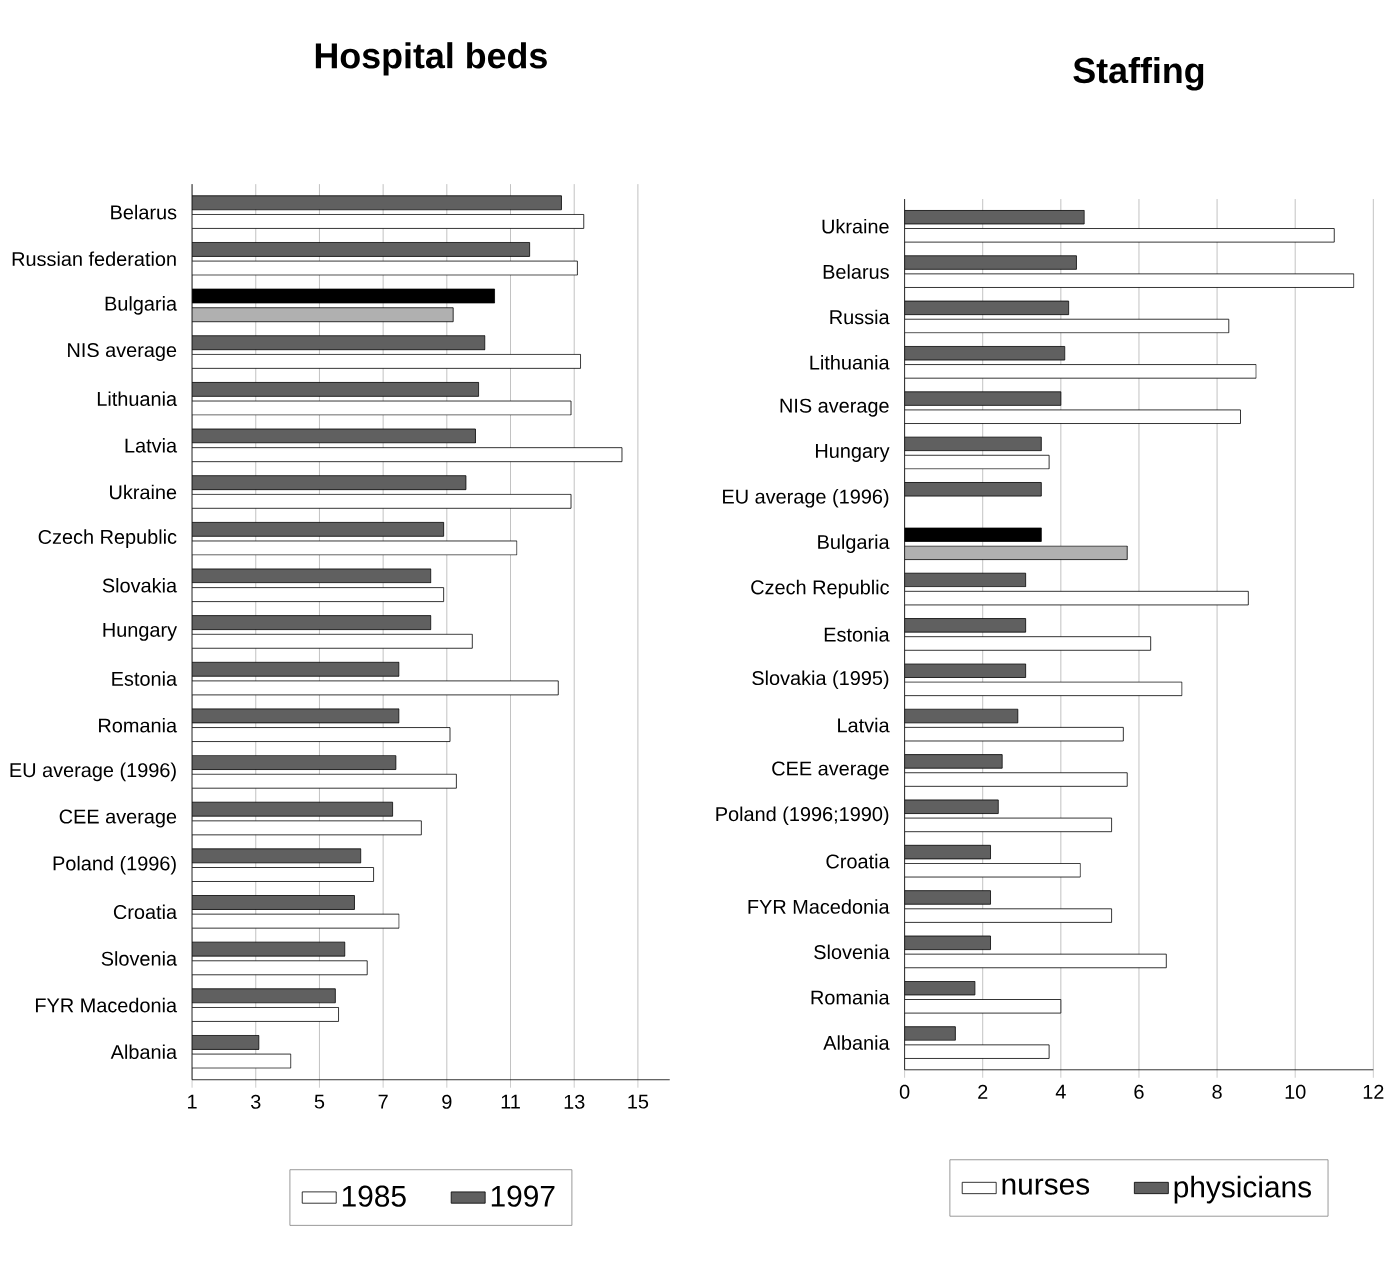 The height and width of the screenshot is (1285, 1391). What do you see at coordinates (510, 1101) in the screenshot?
I see `x-tick-label: 11` at bounding box center [510, 1101].